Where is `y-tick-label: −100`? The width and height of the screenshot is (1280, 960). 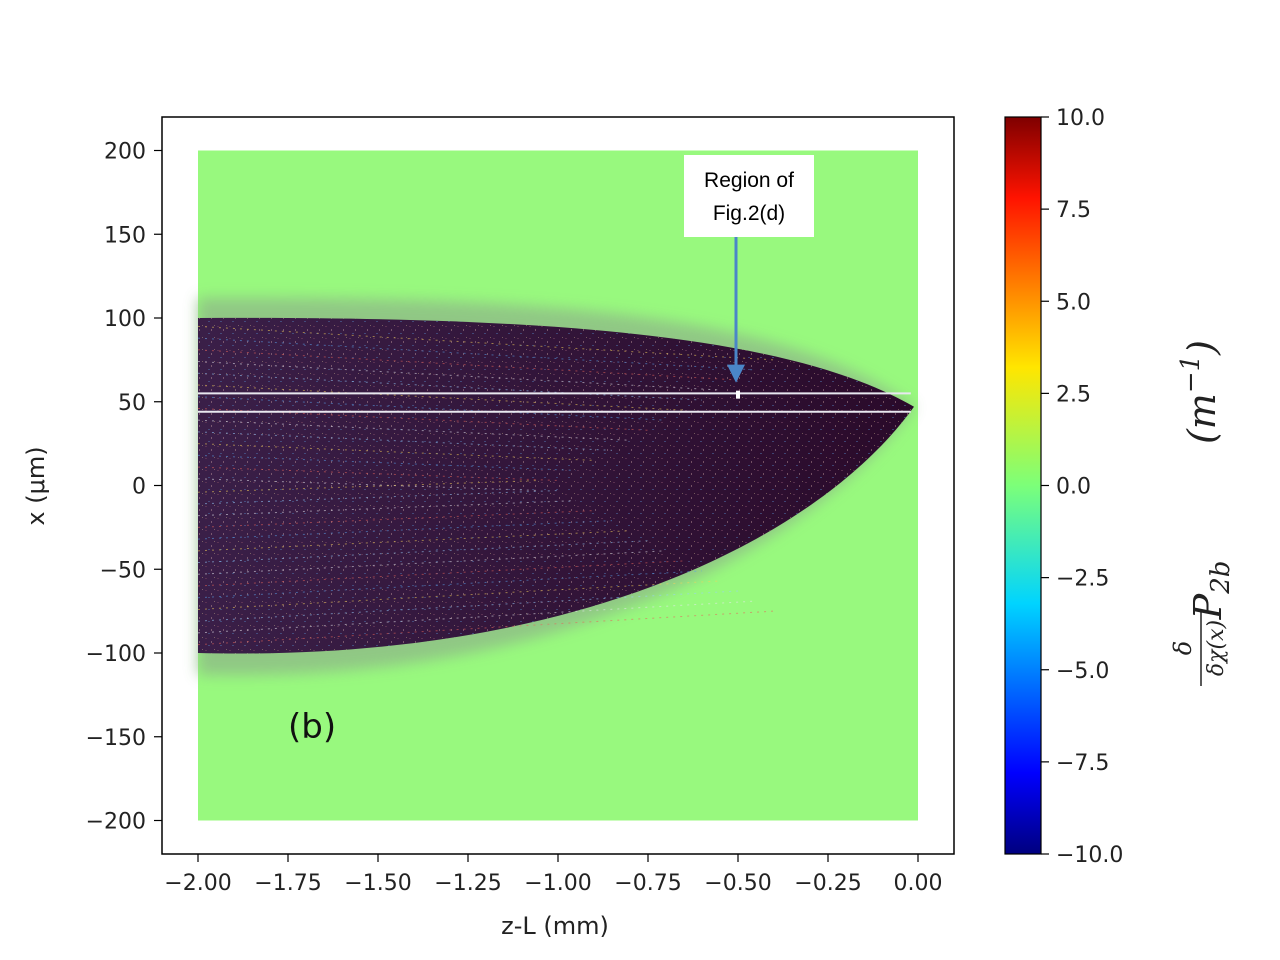
y-tick-label: −100 is located at coordinates (116, 654).